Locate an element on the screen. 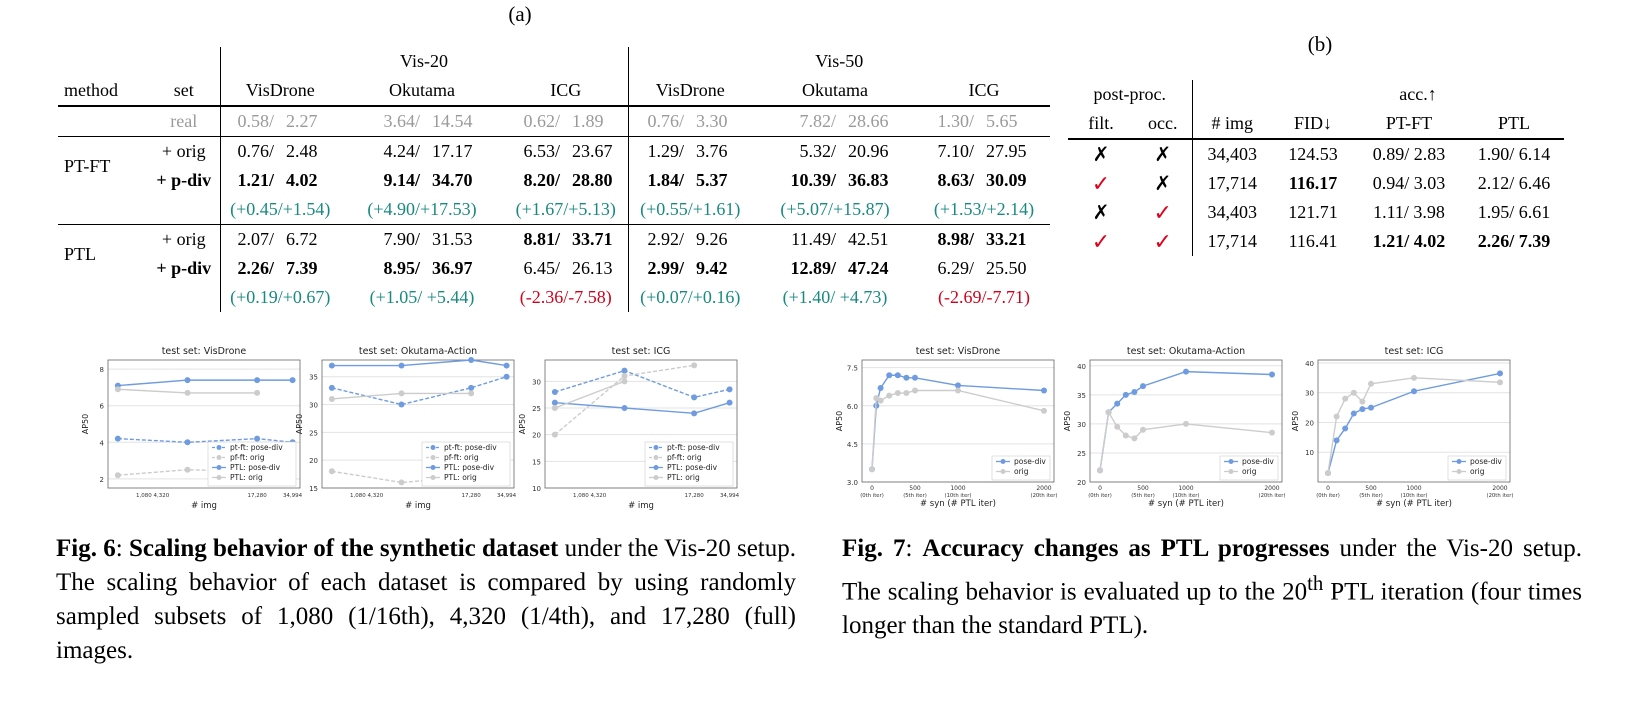 Image resolution: width=1641 pixels, height=727 pixels. cell: 0.94/ 3.03 is located at coordinates (1409, 183).